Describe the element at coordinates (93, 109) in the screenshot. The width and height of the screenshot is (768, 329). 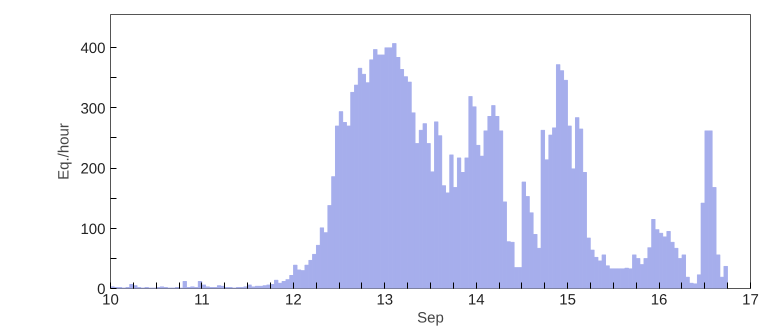
I see `y-tick-label: 300` at that location.